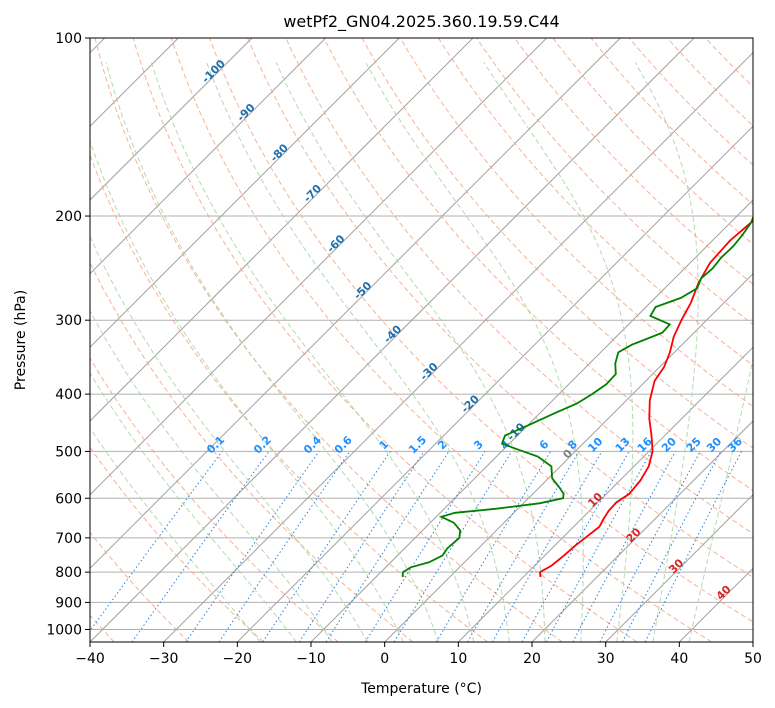 This screenshot has height=708, width=775. What do you see at coordinates (68, 539) in the screenshot?
I see `y-tick-label: 700` at bounding box center [68, 539].